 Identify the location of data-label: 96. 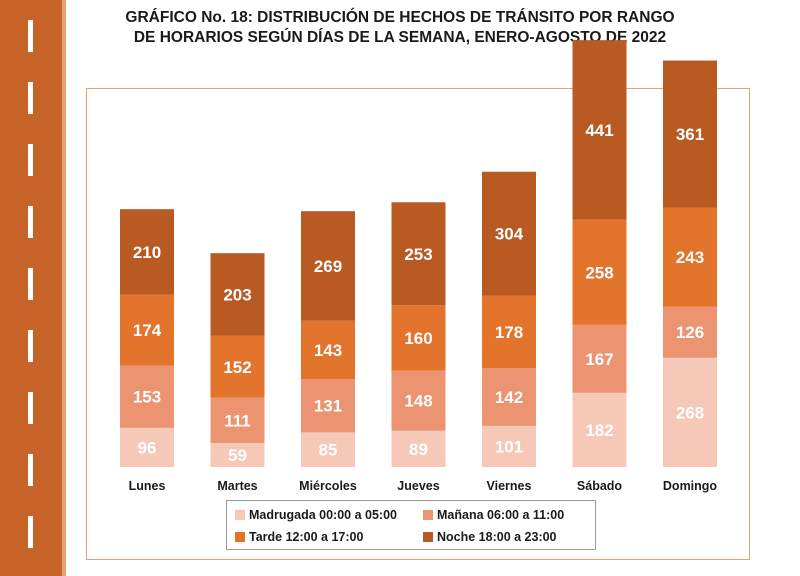
(147, 447).